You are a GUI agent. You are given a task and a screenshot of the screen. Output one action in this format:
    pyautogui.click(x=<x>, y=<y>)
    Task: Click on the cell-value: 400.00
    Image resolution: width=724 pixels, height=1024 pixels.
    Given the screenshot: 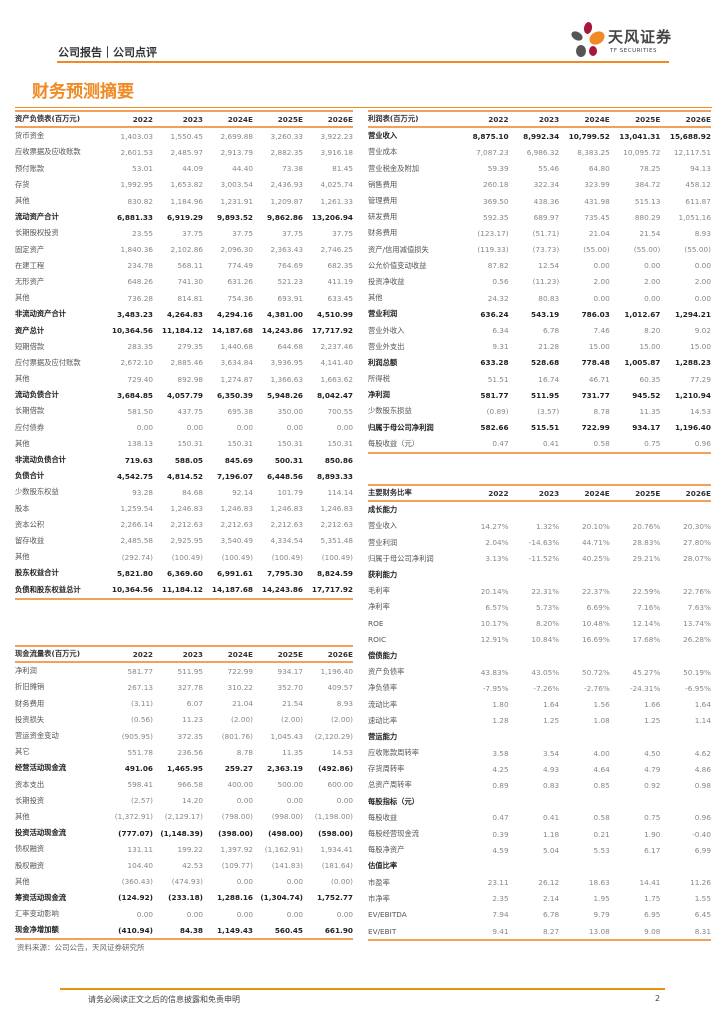 What is the action you would take?
    pyautogui.click(x=240, y=785)
    